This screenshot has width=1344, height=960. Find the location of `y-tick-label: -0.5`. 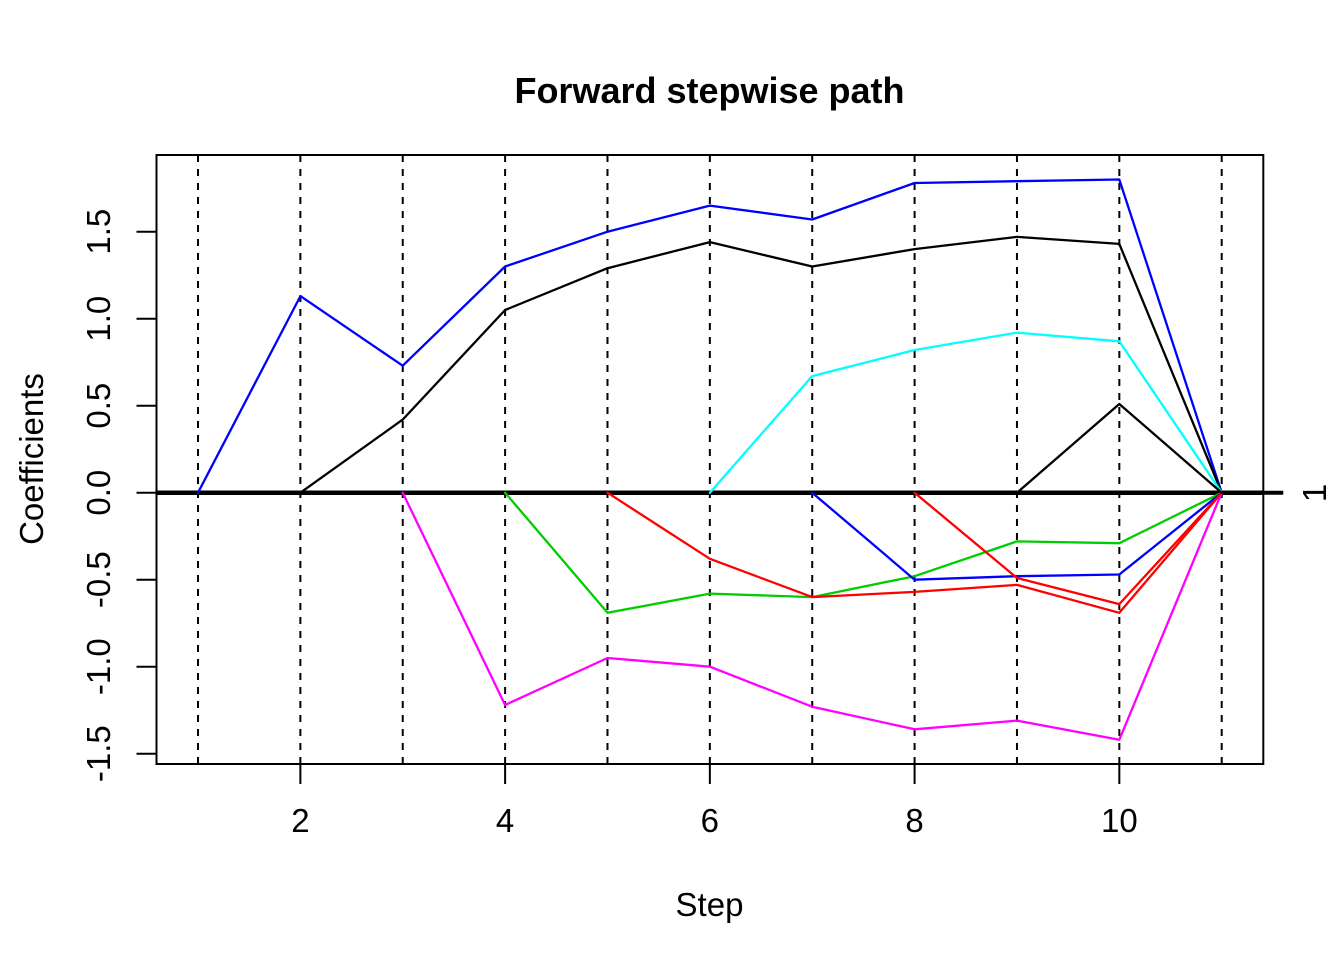

y-tick-label: -0.5 is located at coordinates (98, 579).